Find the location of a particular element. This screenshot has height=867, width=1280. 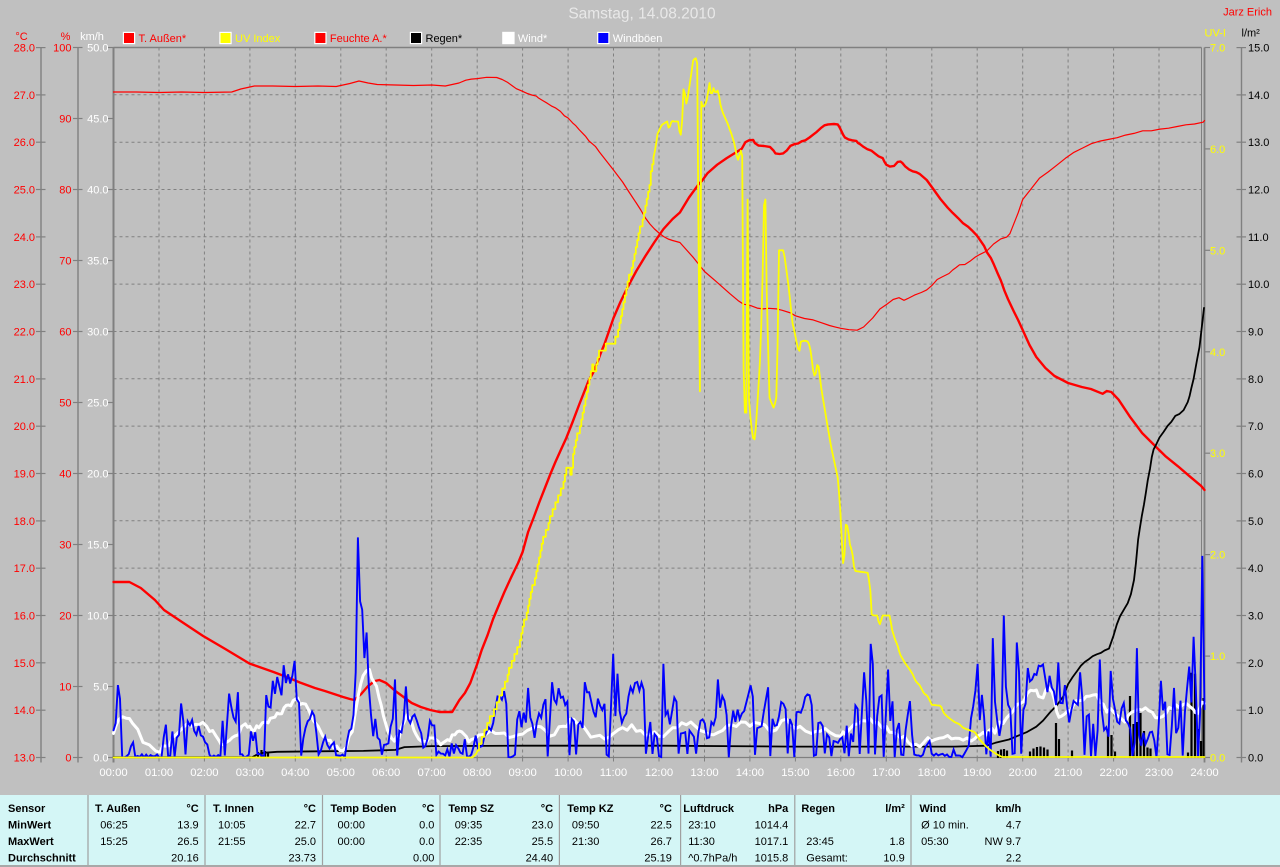

svg-text: 7.0 is located at coordinates (1255, 427).